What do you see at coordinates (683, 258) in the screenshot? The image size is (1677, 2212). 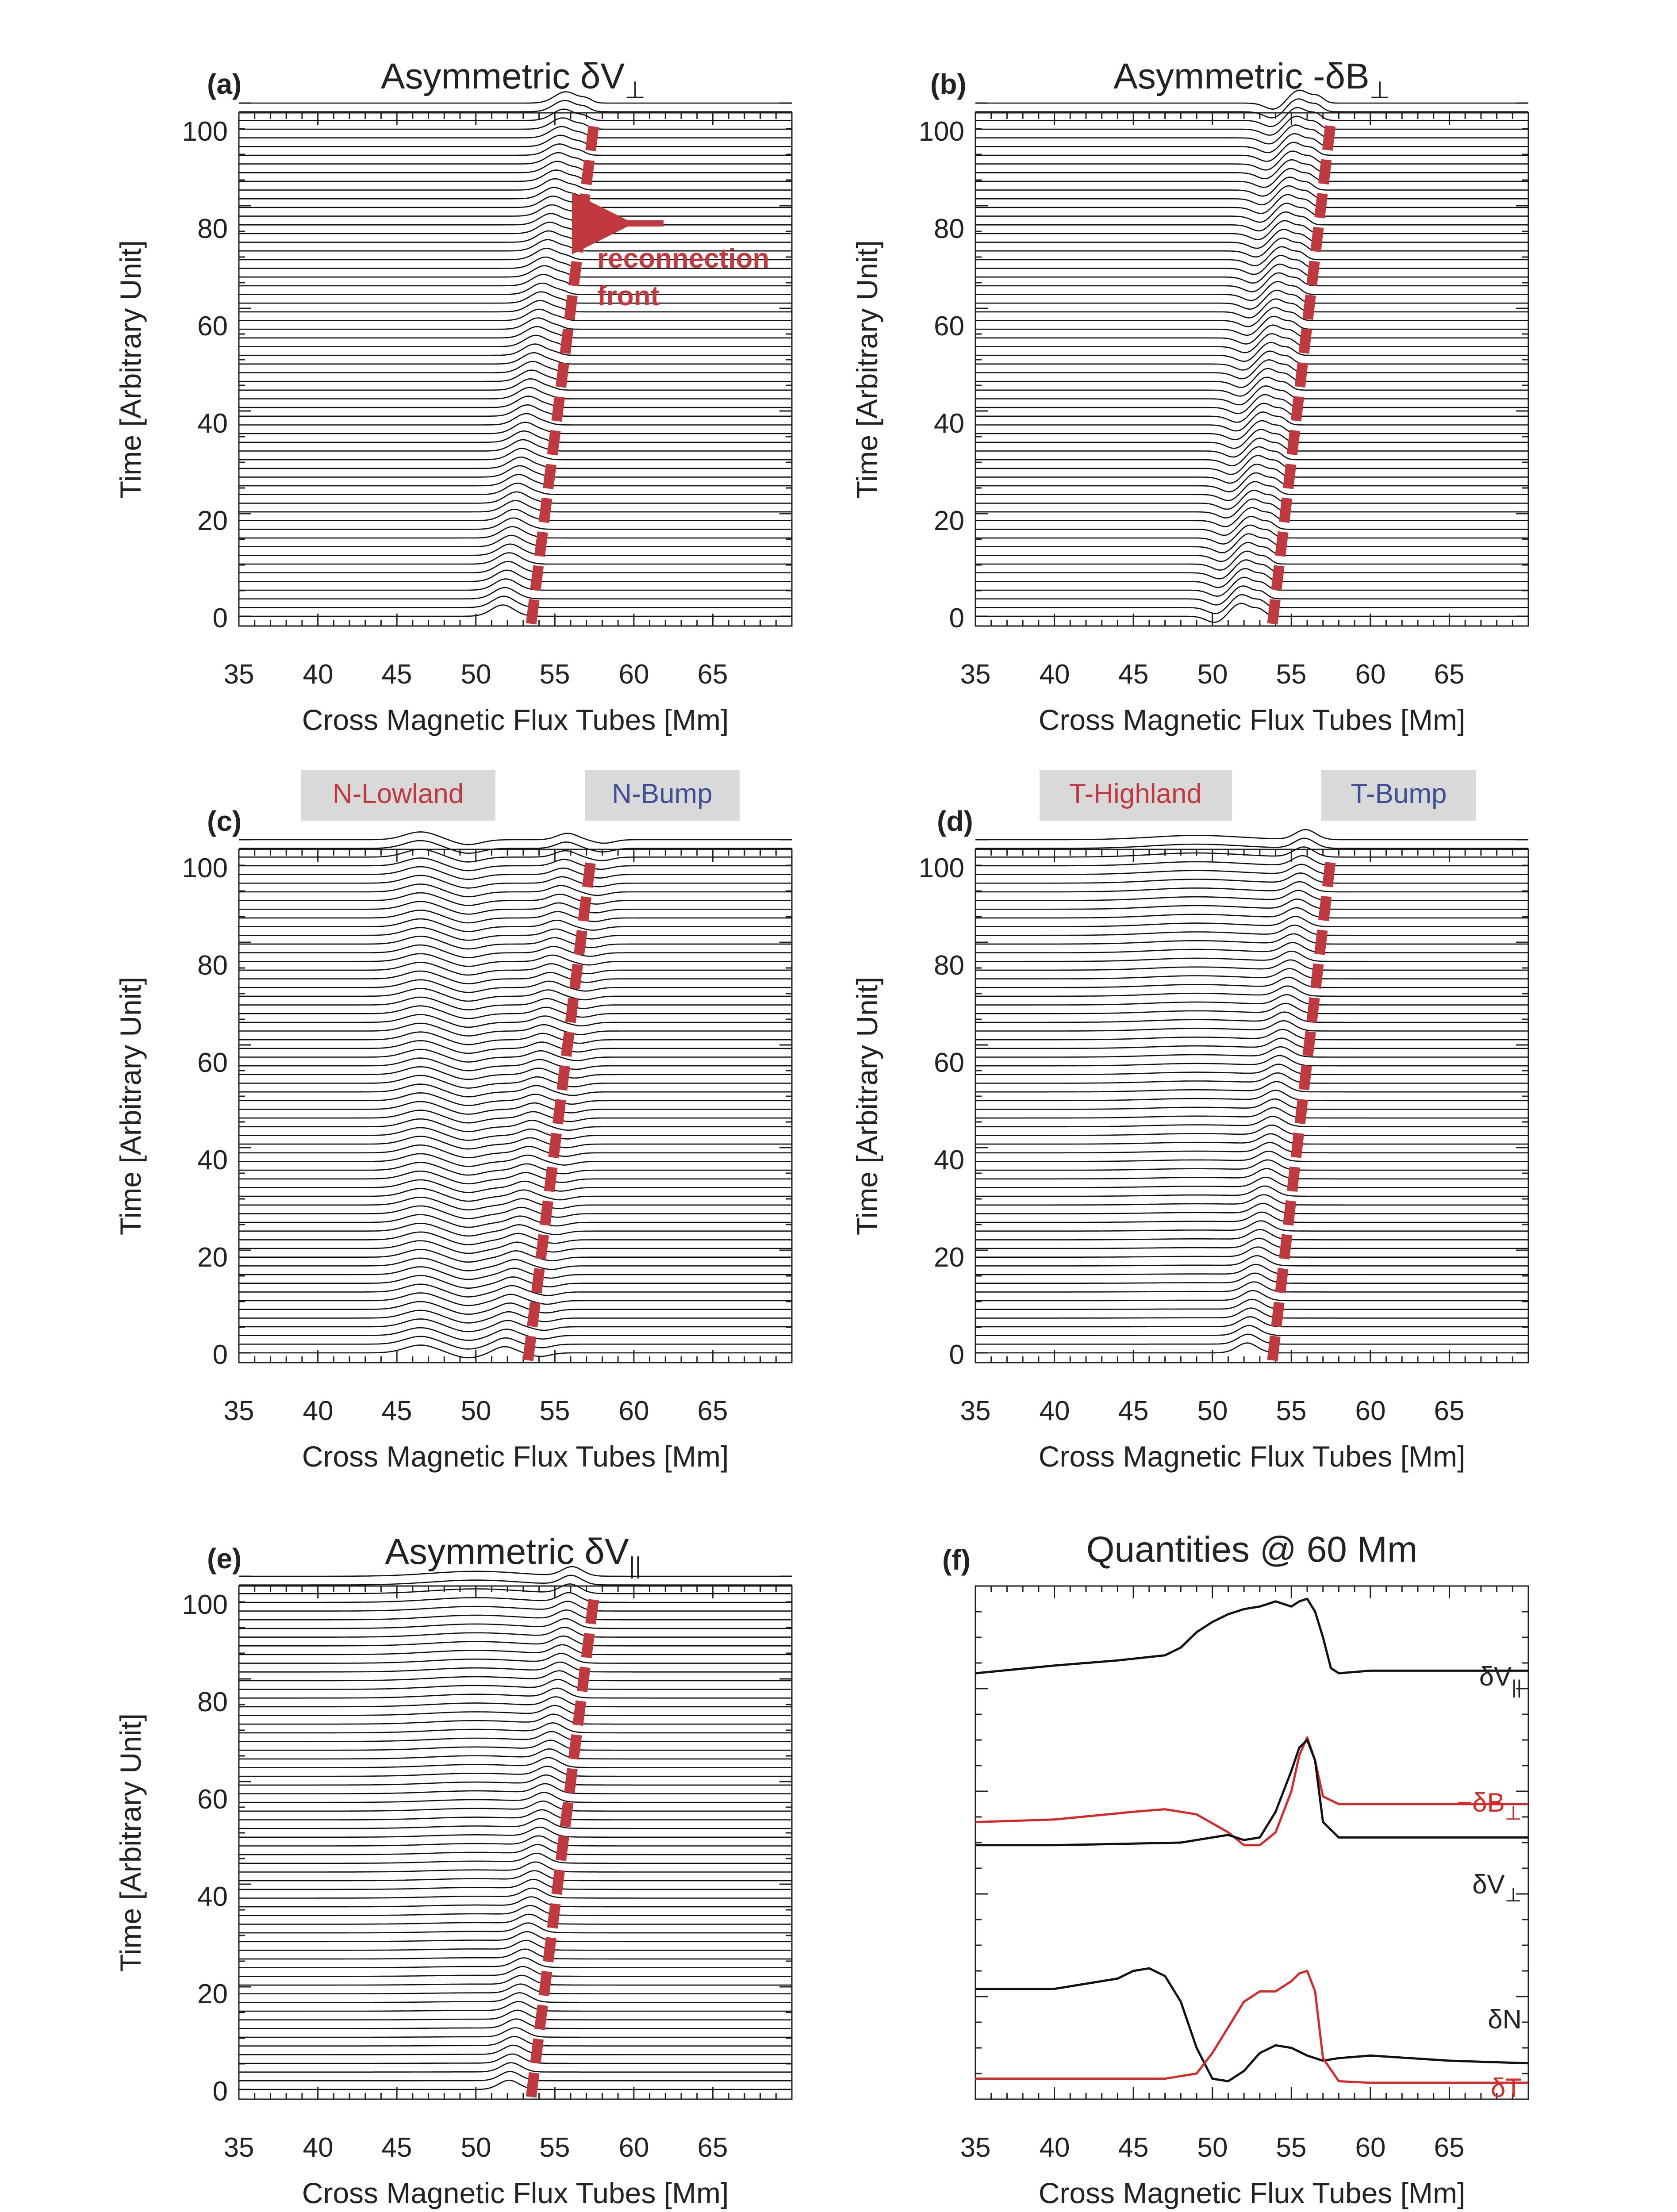 I see `front-annotation-line1: reconnection` at bounding box center [683, 258].